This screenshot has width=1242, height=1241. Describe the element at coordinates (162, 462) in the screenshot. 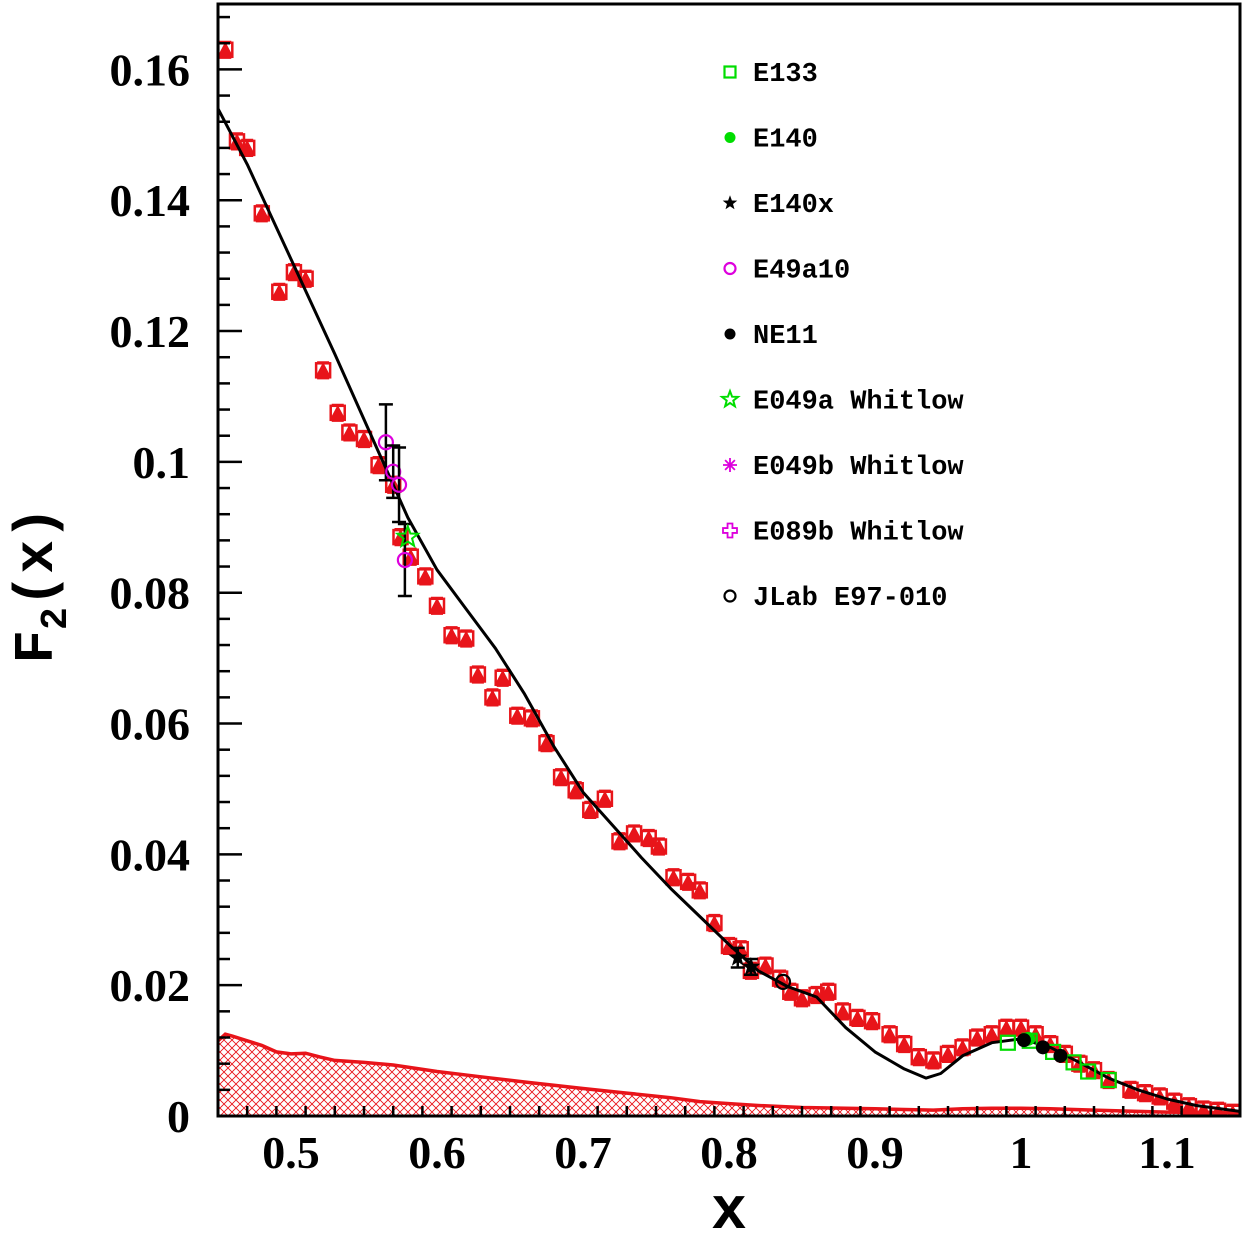

I see `y-tick-label: 0.1` at that location.